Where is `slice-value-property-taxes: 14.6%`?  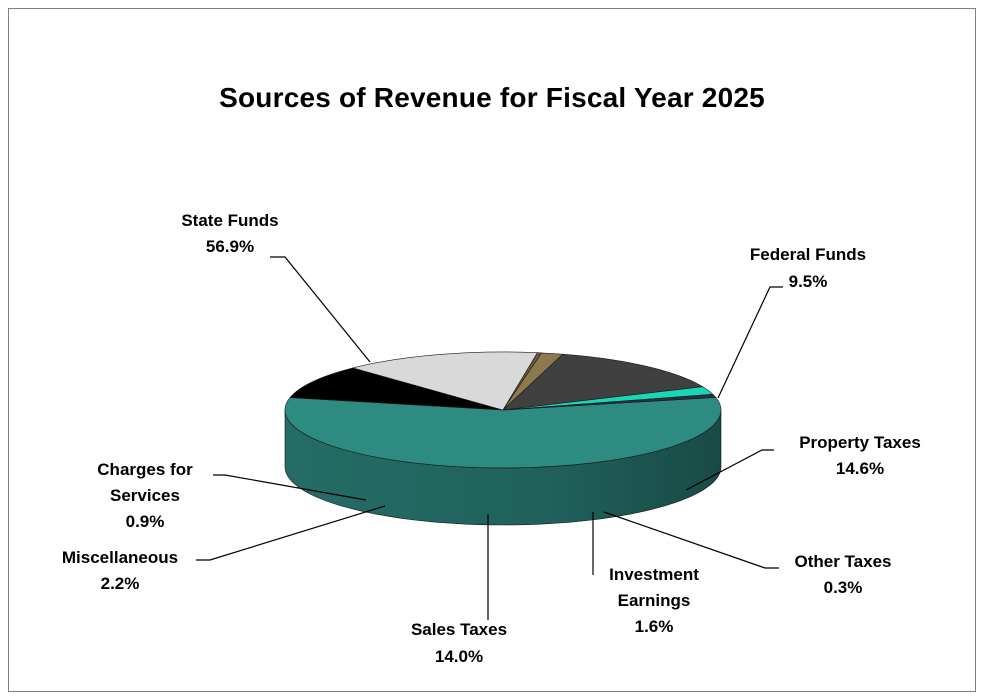 slice-value-property-taxes: 14.6% is located at coordinates (860, 468).